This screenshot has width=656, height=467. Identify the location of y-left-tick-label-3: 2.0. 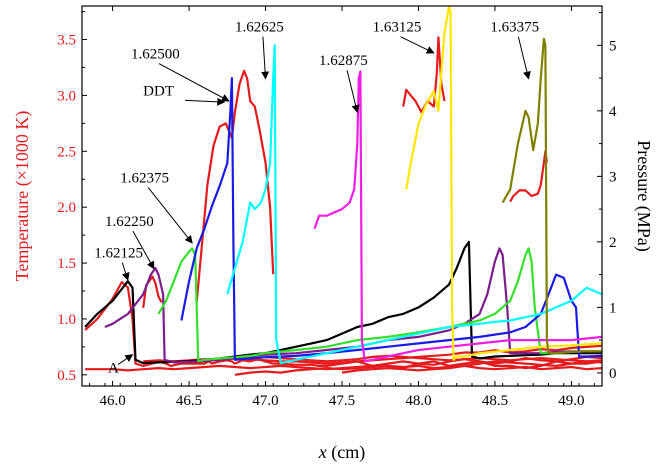
(66, 208).